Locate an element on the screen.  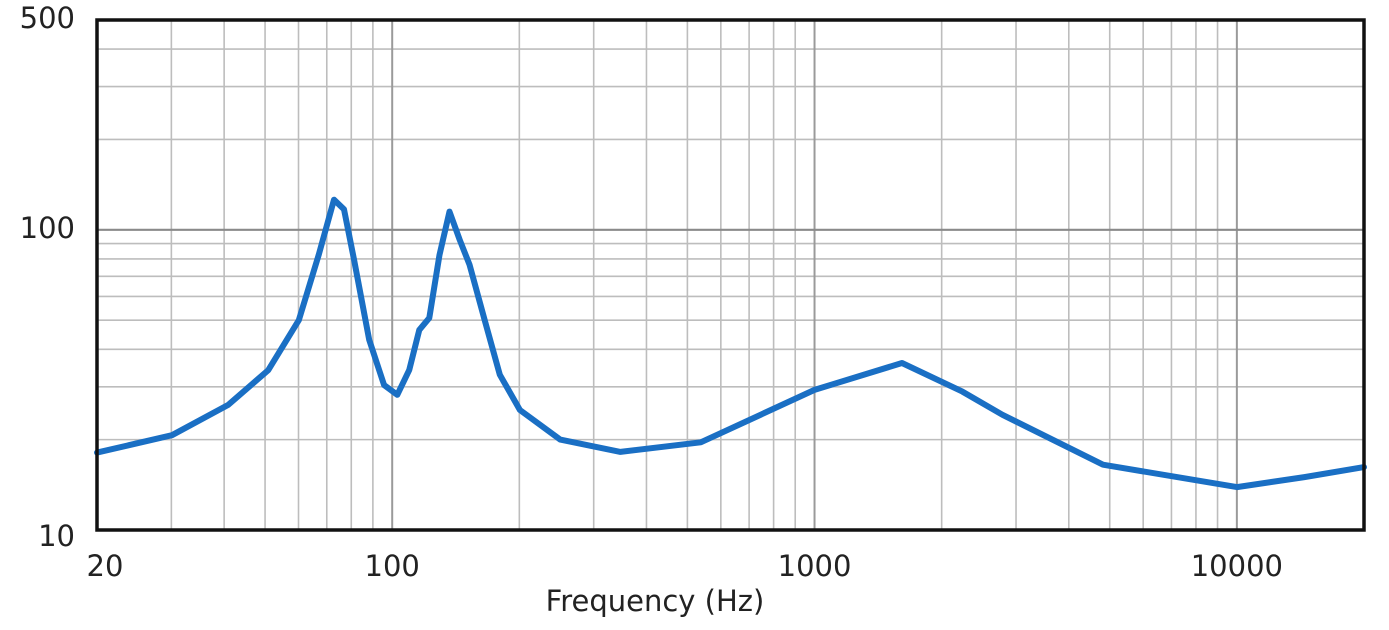
x-axis-label: Frequency (Hz) is located at coordinates (655, 601).